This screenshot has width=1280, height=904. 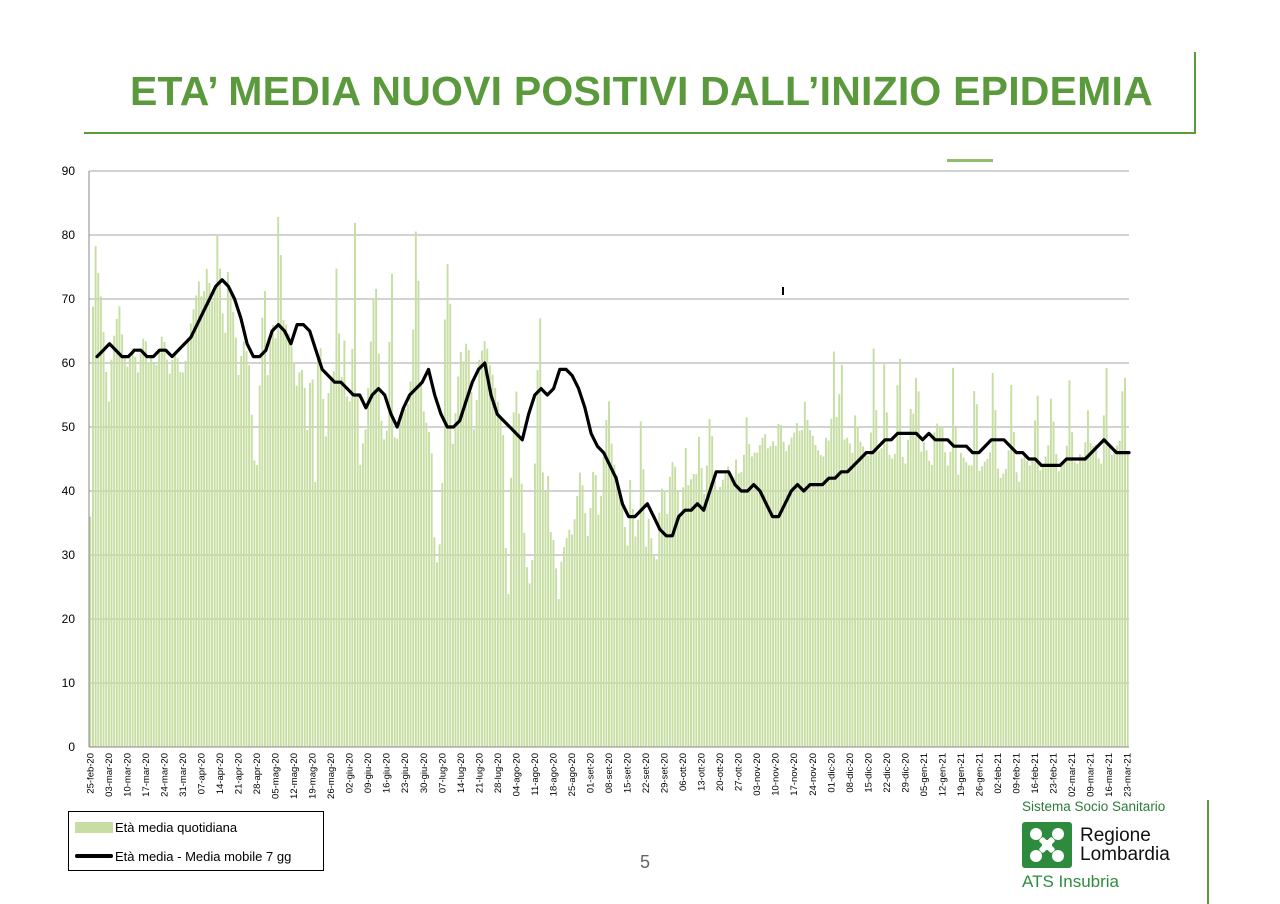 What do you see at coordinates (442, 773) in the screenshot?
I see `x-tick-label: 07-lug-20` at bounding box center [442, 773].